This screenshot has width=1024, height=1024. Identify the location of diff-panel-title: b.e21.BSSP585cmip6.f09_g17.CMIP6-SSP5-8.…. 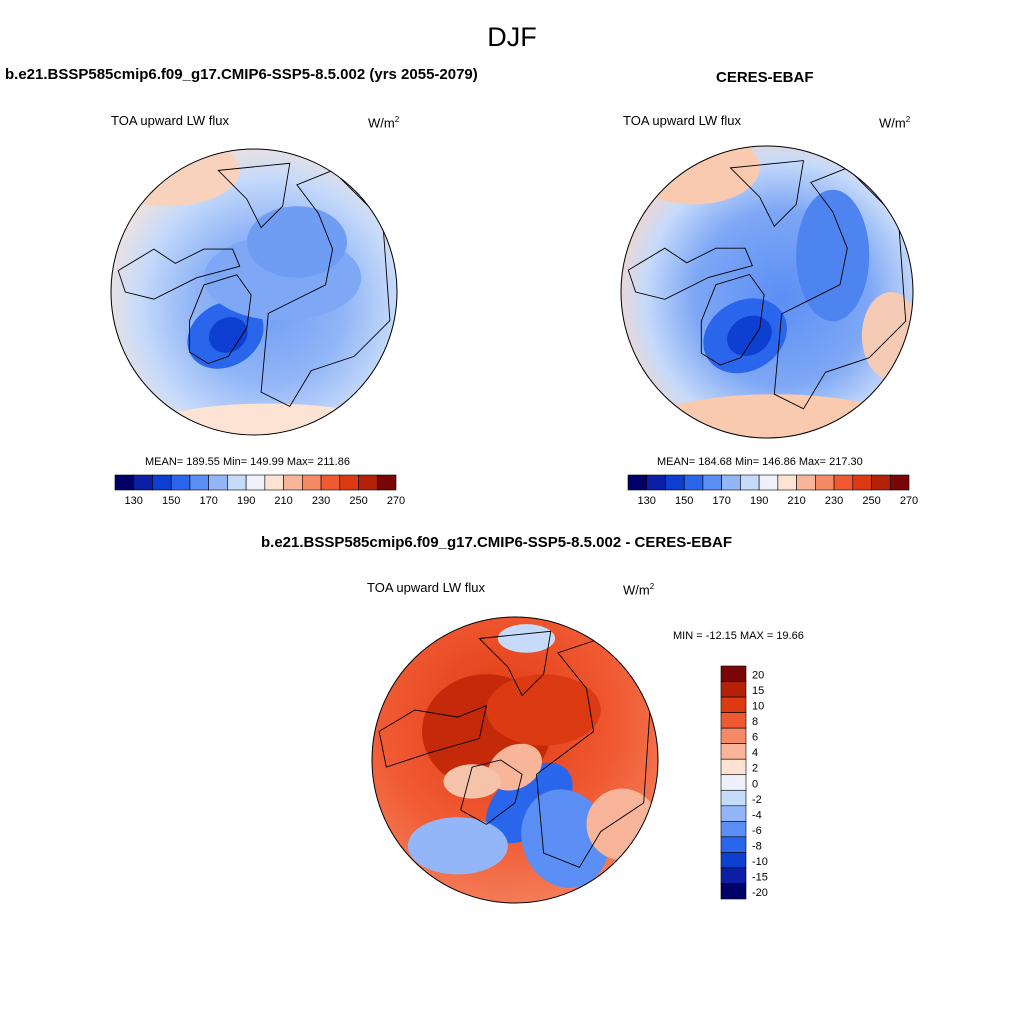
(497, 542).